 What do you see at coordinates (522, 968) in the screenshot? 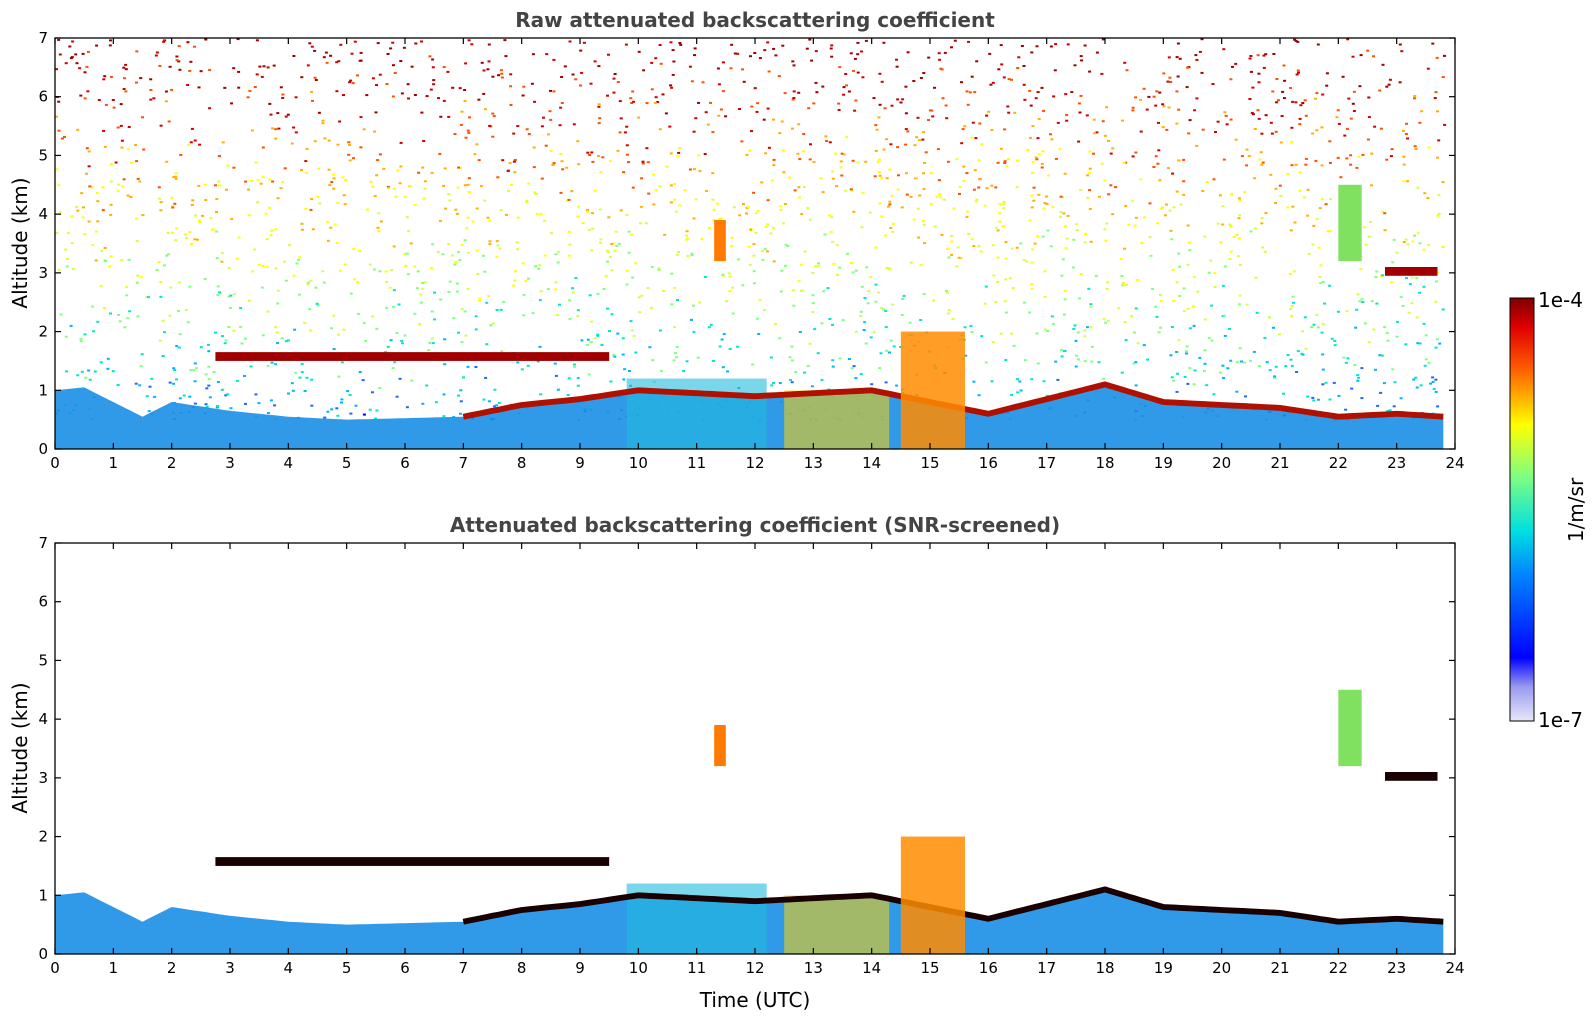
I see `x-tick-label: 8` at bounding box center [522, 968].